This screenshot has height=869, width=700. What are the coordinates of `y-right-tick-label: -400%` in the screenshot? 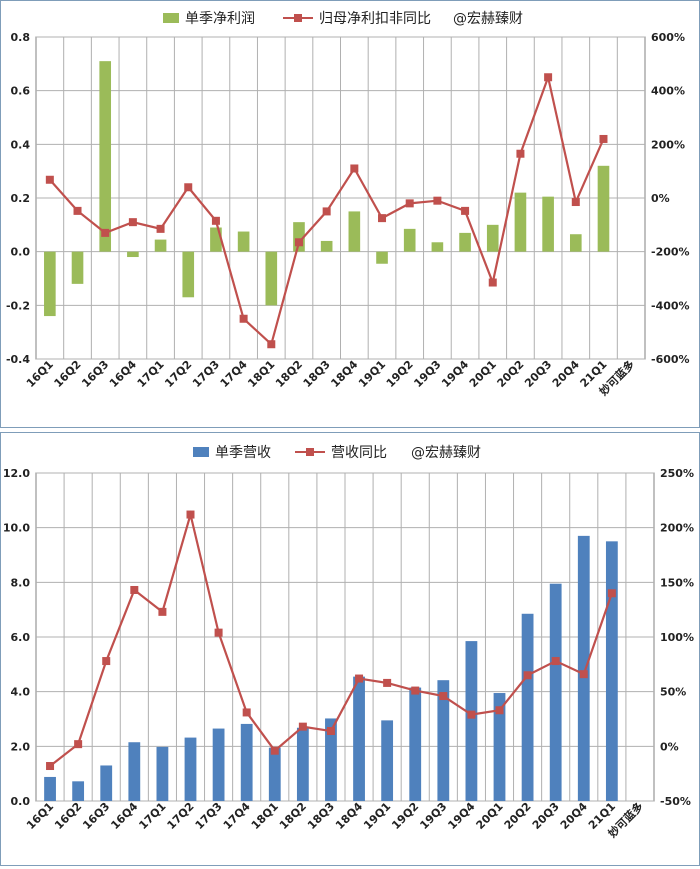 It's located at (670, 305).